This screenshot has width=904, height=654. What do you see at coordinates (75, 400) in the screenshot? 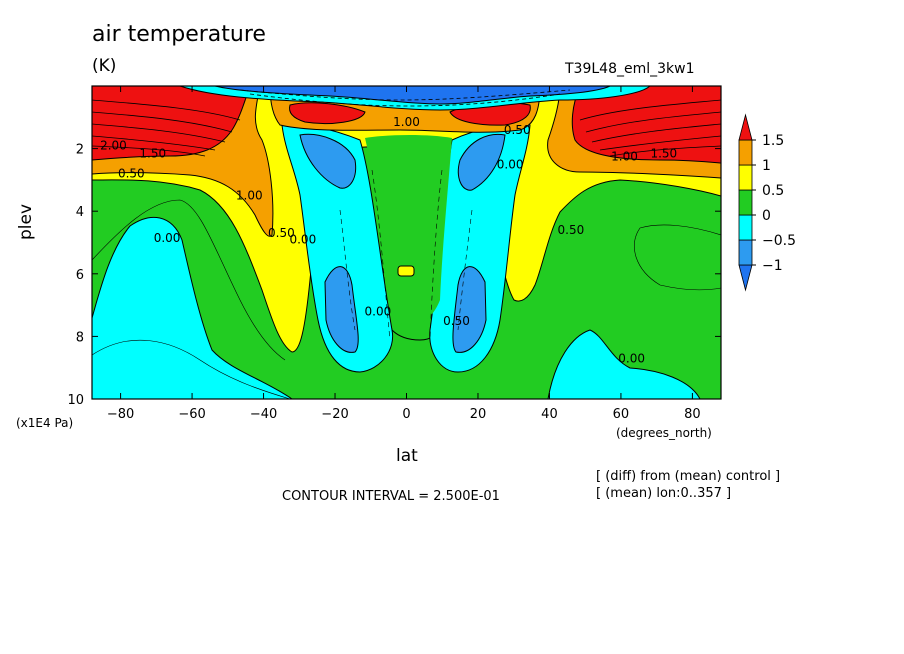
I see `y-tick-label: 10` at bounding box center [75, 400].